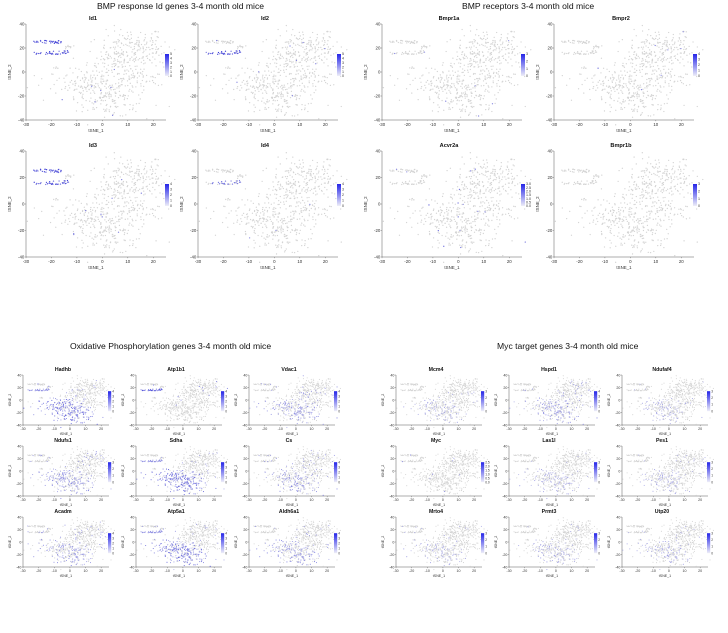  Describe the element at coordinates (9, 204) in the screenshot. I see `y-axis-label: tSNE_2` at that location.